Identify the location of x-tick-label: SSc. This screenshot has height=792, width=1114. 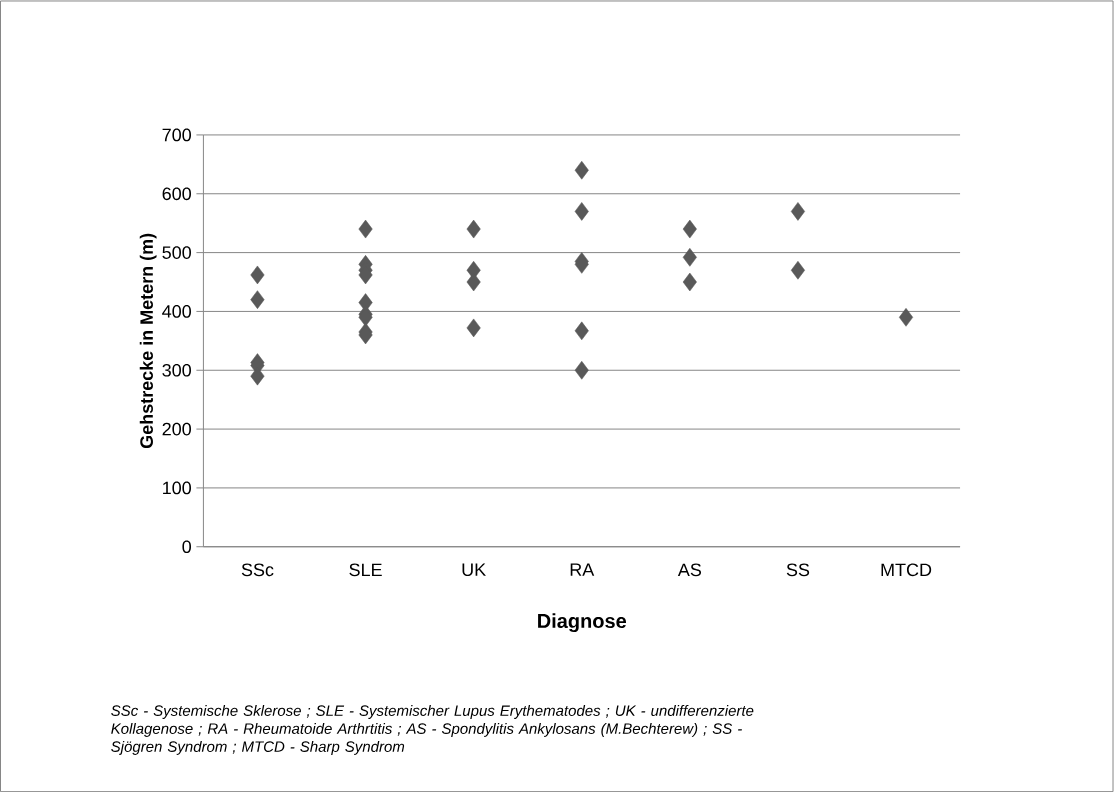
(257, 570).